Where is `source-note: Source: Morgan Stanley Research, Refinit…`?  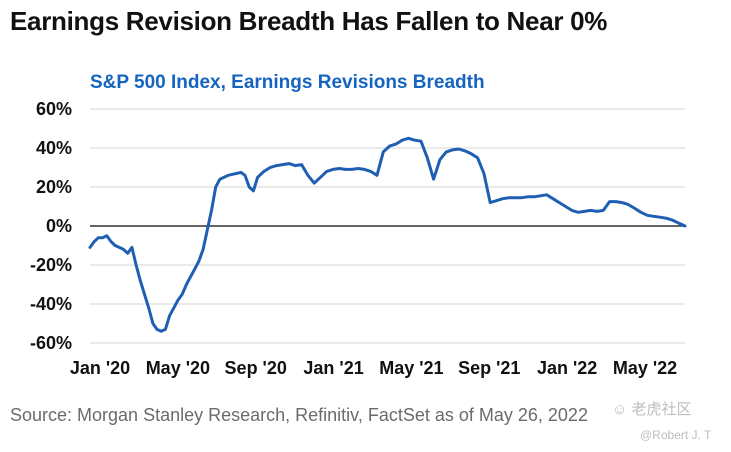 source-note: Source: Morgan Stanley Research, Refinit… is located at coordinates (299, 415).